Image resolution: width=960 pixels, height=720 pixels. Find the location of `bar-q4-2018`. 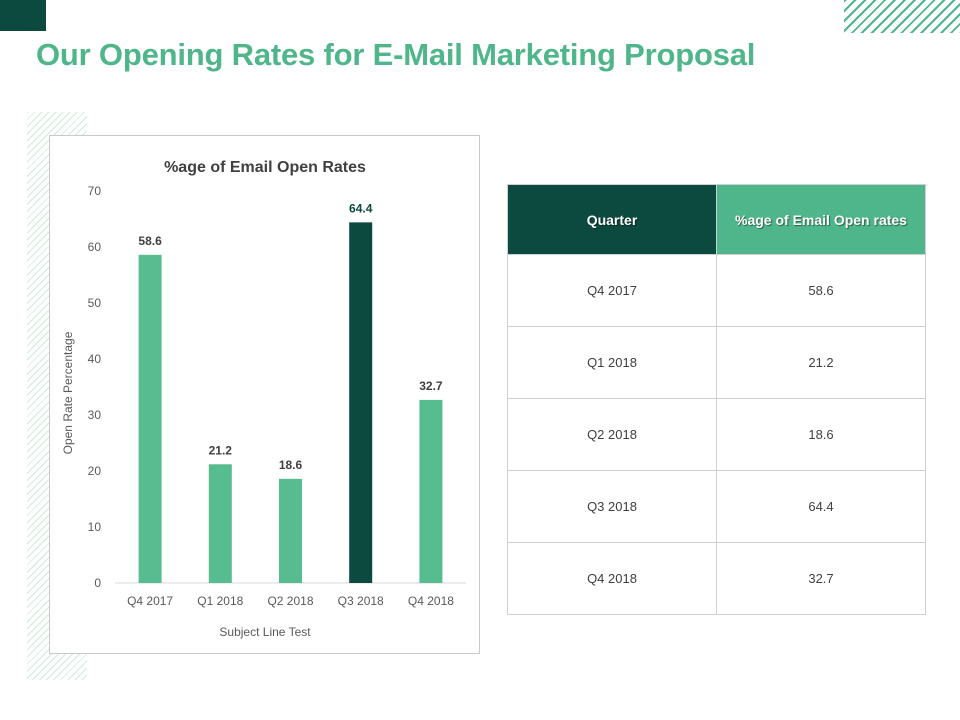

bar-q4-2018 is located at coordinates (431, 491).